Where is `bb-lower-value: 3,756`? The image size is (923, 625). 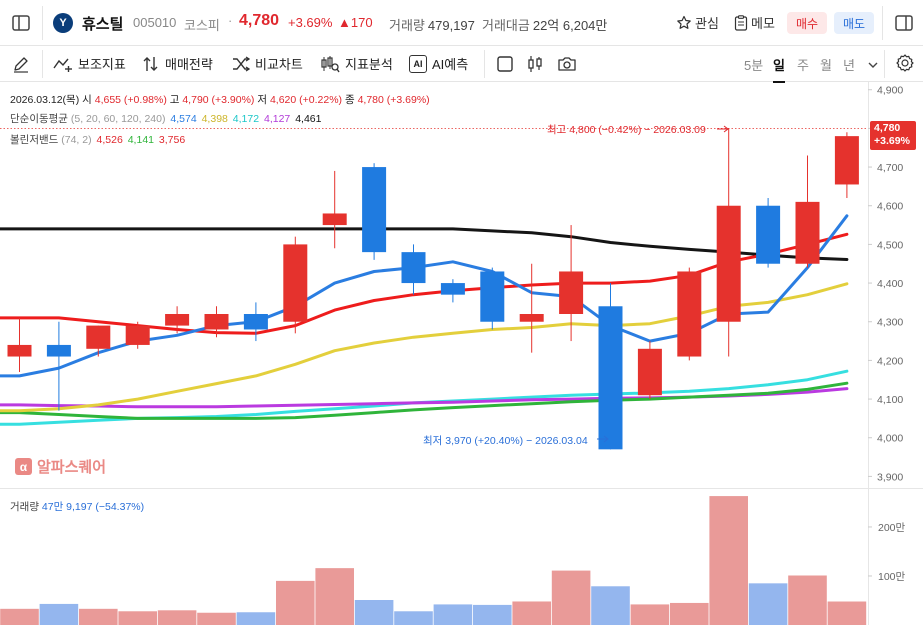
bb-lower-value: 3,756 is located at coordinates (172, 140).